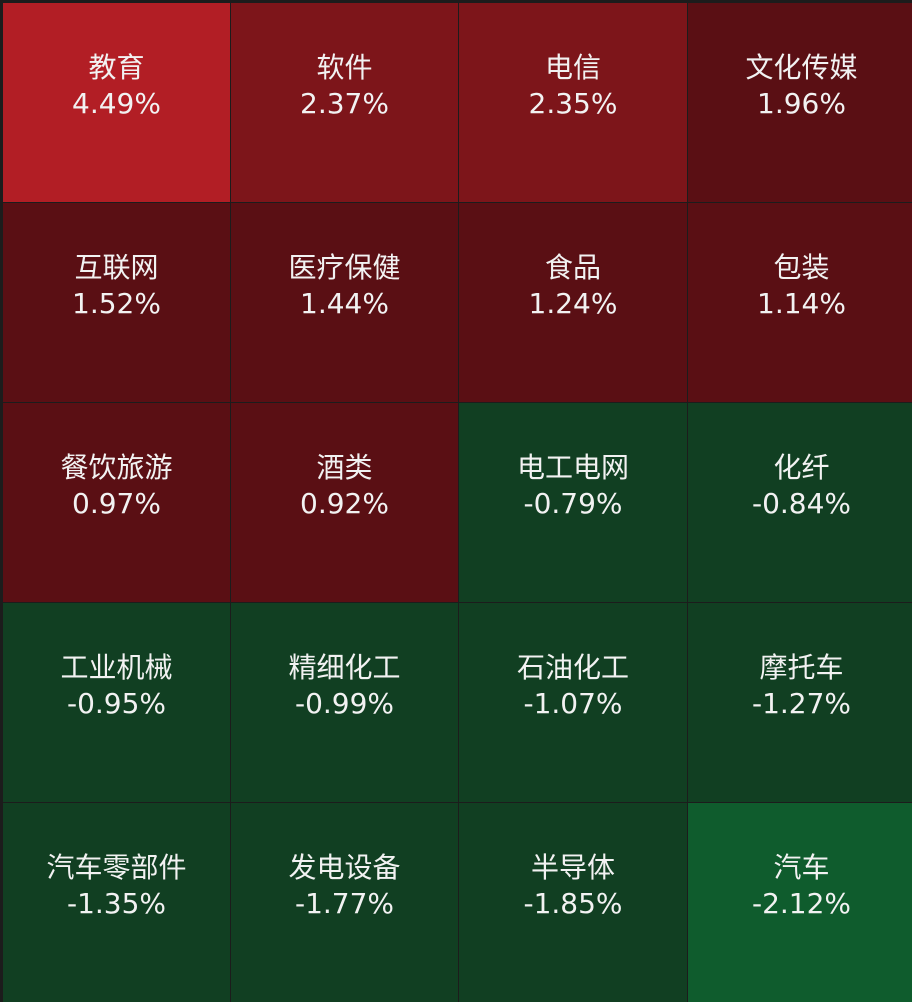  I want to click on sector-name: 化纤, so click(801, 467).